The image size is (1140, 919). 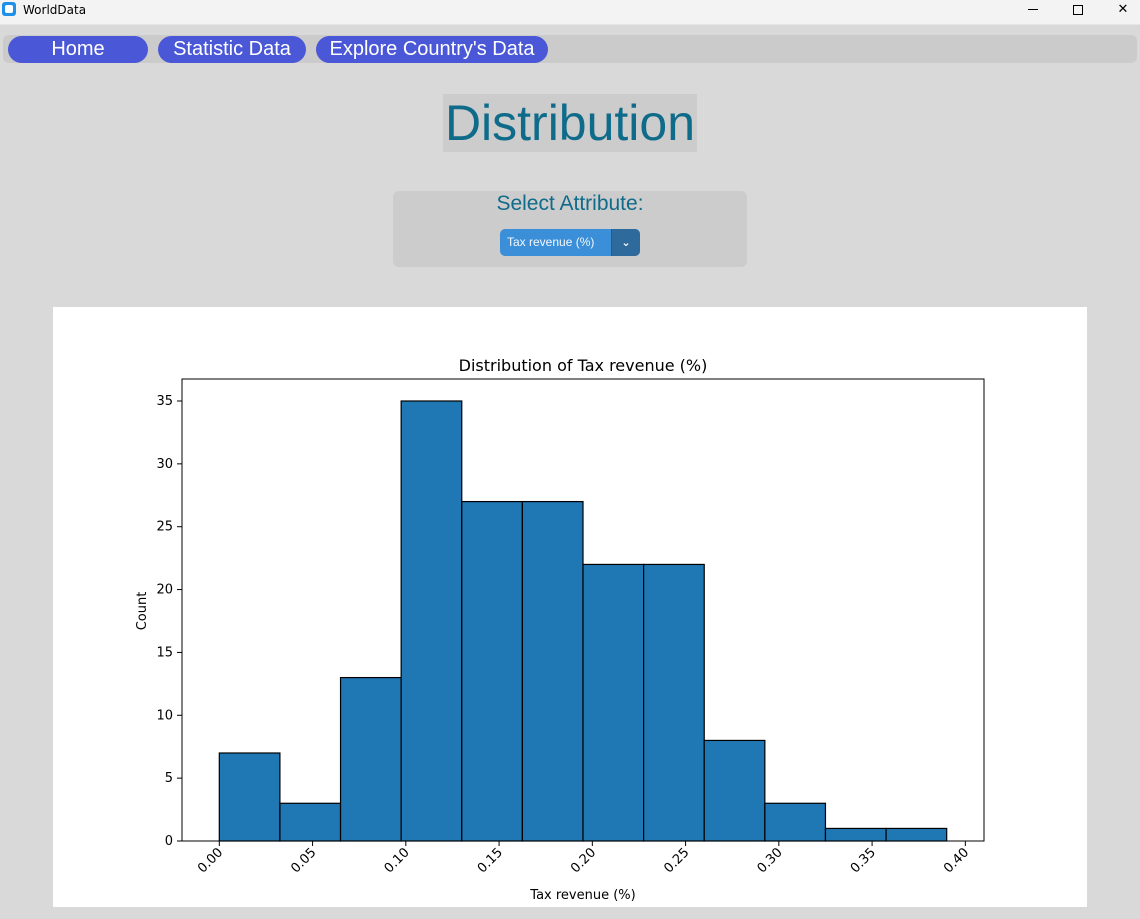 I want to click on close-icon: ✕, so click(x=1123, y=9).